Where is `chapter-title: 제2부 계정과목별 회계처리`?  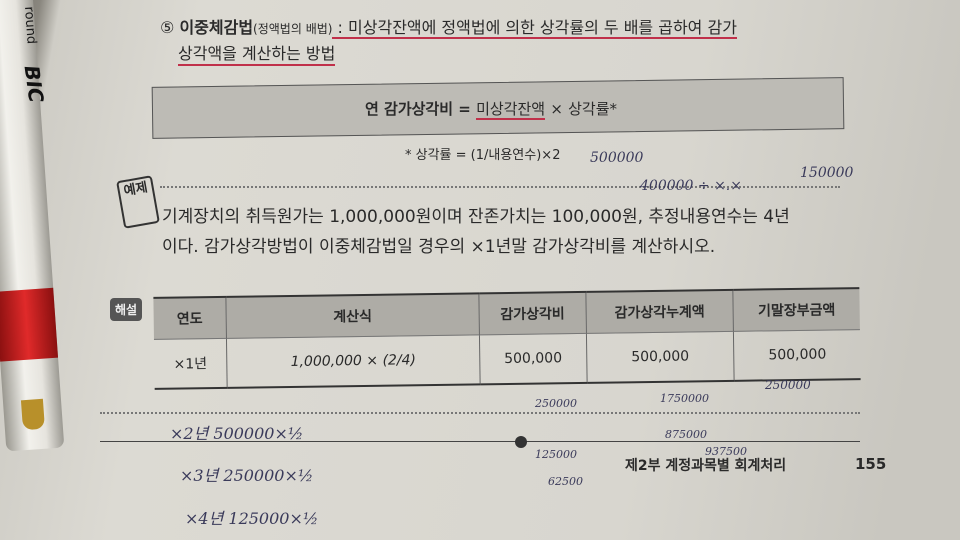 chapter-title: 제2부 계정과목별 회계처리 is located at coordinates (706, 466).